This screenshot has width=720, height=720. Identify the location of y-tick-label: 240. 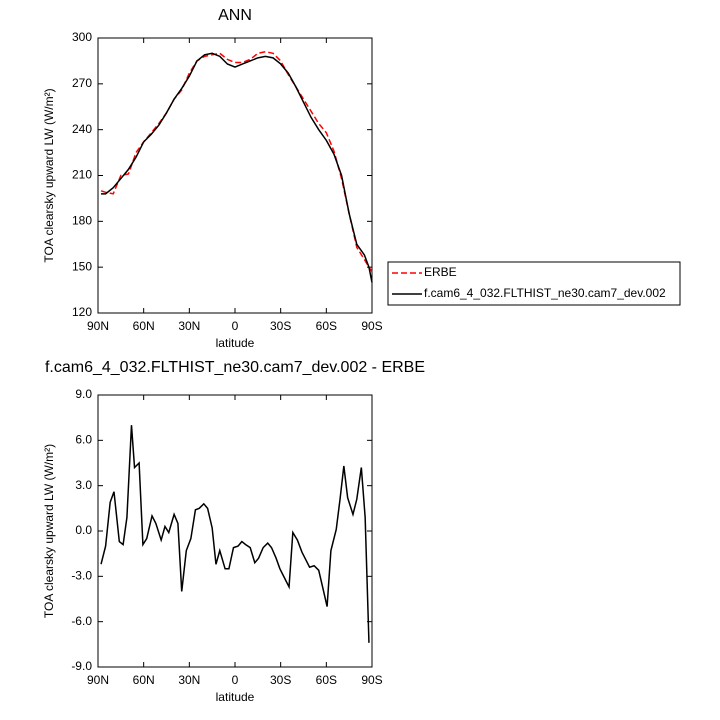
(82, 129).